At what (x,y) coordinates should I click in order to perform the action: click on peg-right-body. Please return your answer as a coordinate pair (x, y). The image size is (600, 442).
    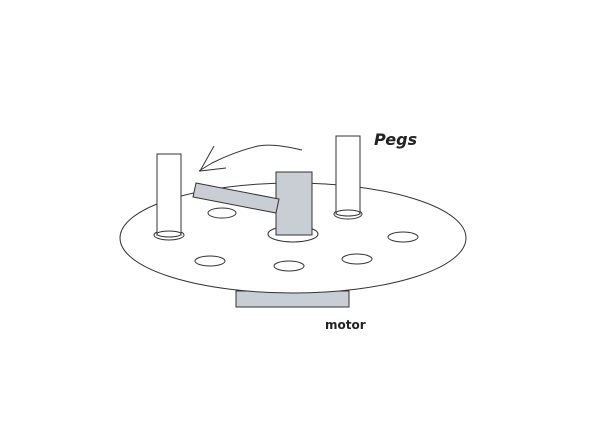
    Looking at the image, I should click on (348, 175).